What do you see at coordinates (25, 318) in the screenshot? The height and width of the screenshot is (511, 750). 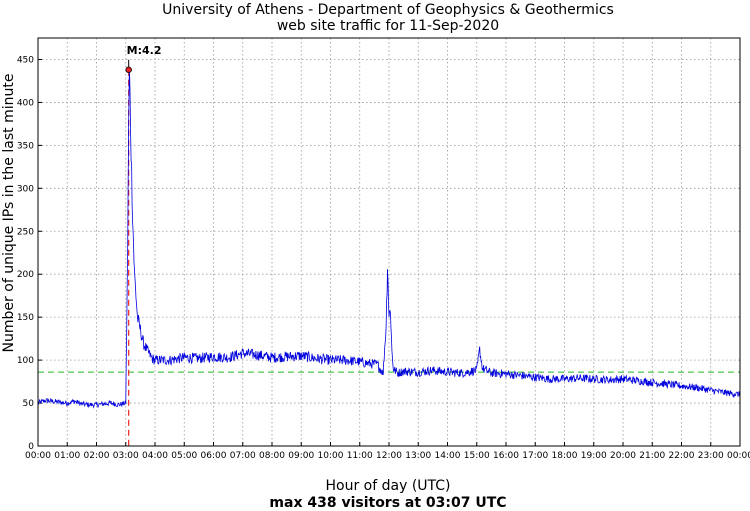 I see `y-tick-label: 150` at bounding box center [25, 318].